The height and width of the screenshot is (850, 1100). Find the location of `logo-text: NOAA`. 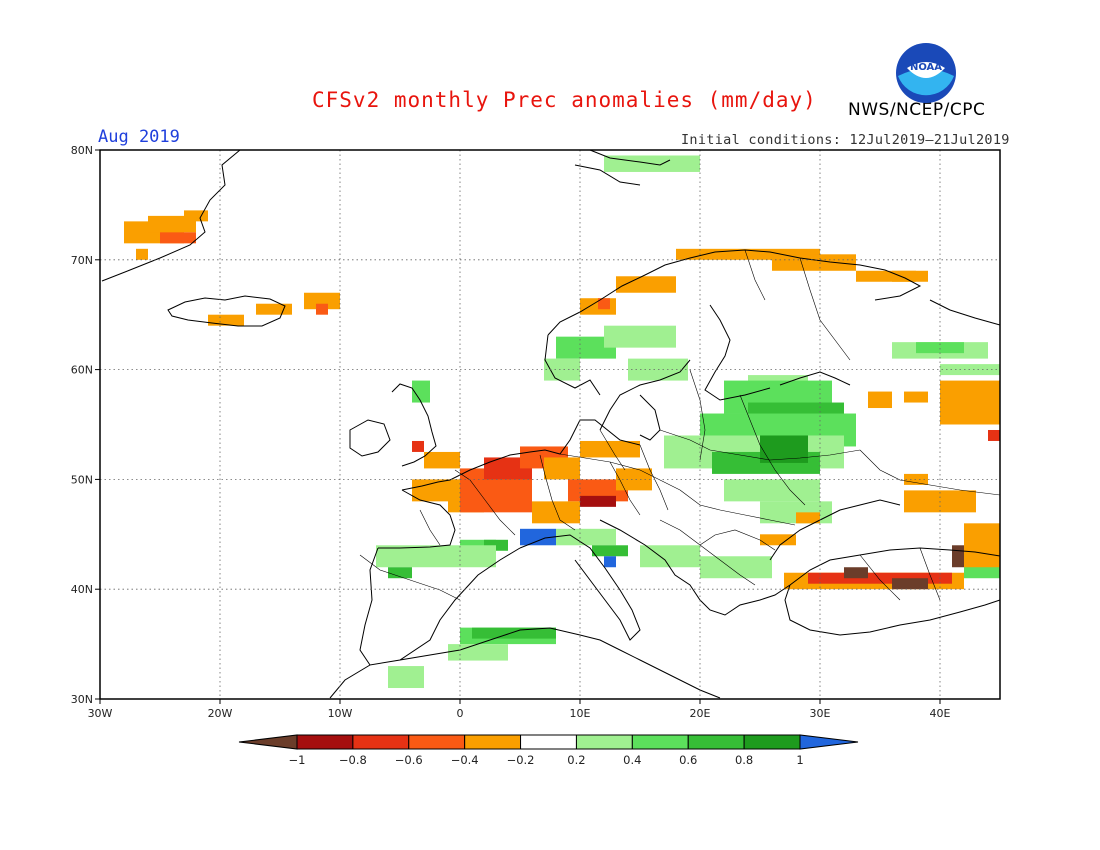

logo-text: NOAA is located at coordinates (926, 67).